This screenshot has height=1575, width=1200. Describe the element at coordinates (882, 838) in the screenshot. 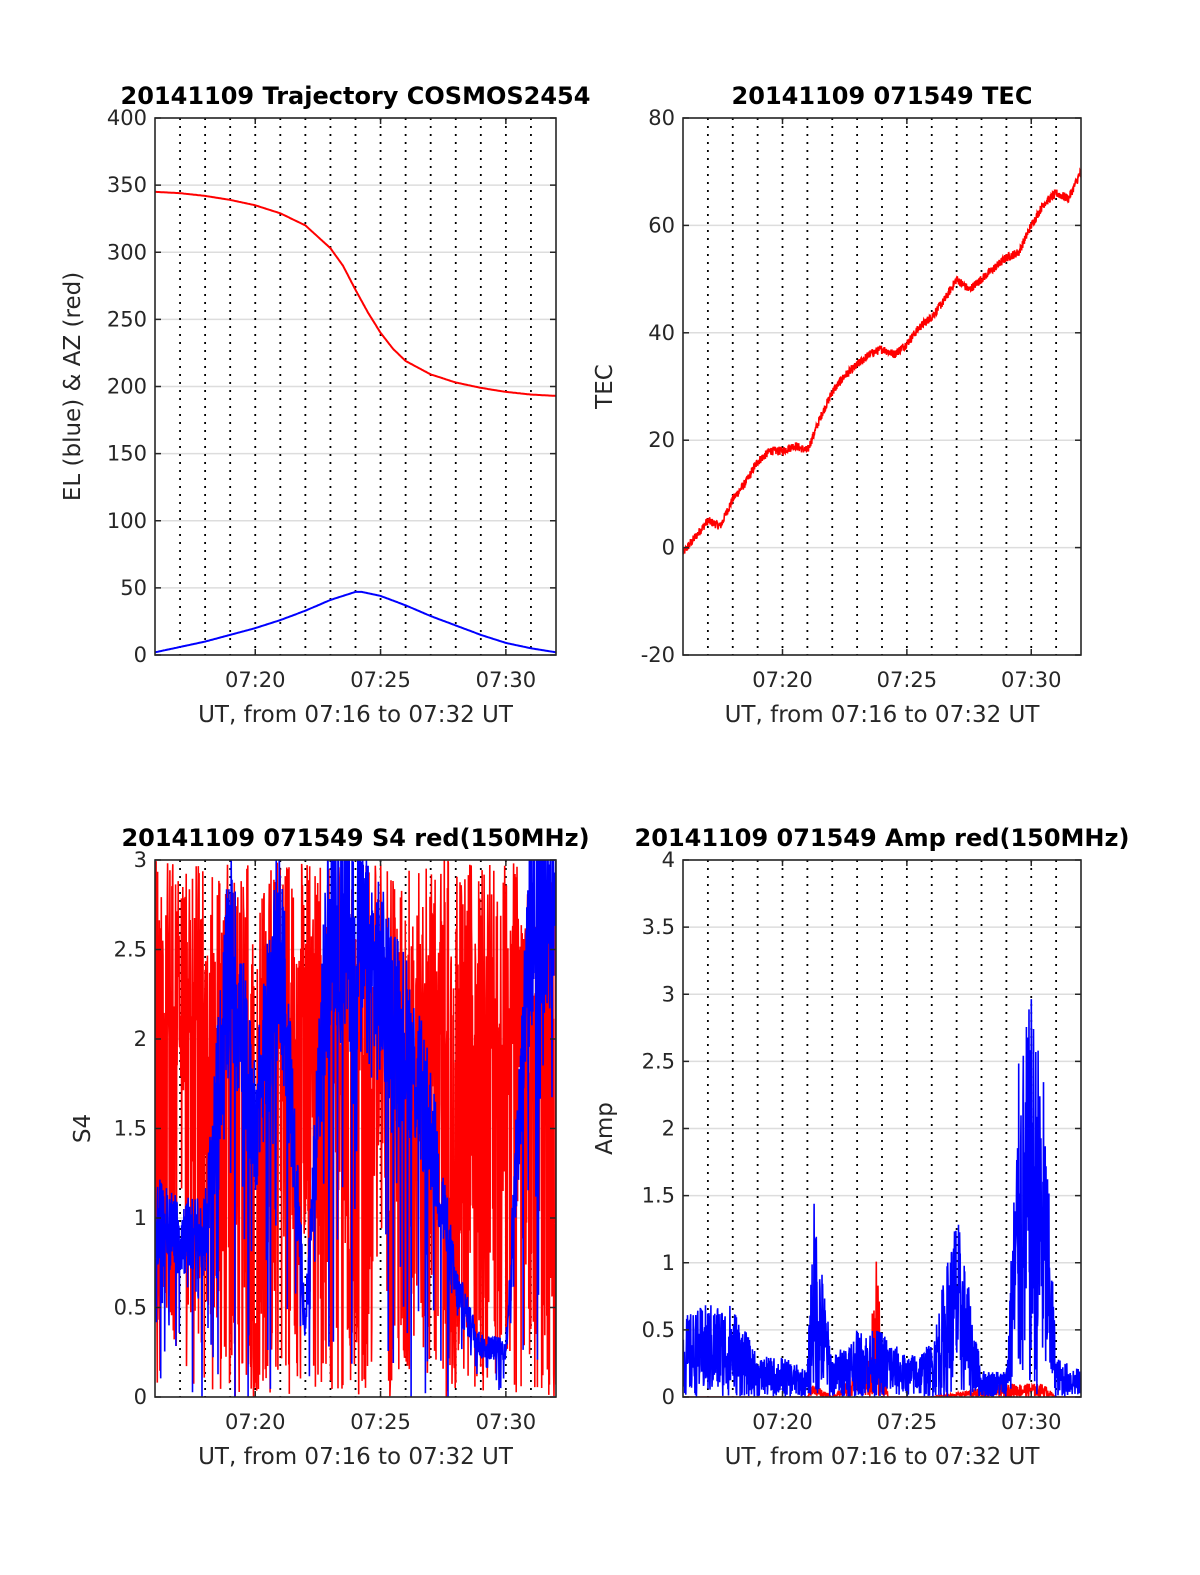

I see `chart-title: 20141109 071549 Amp red(150MHz)` at that location.